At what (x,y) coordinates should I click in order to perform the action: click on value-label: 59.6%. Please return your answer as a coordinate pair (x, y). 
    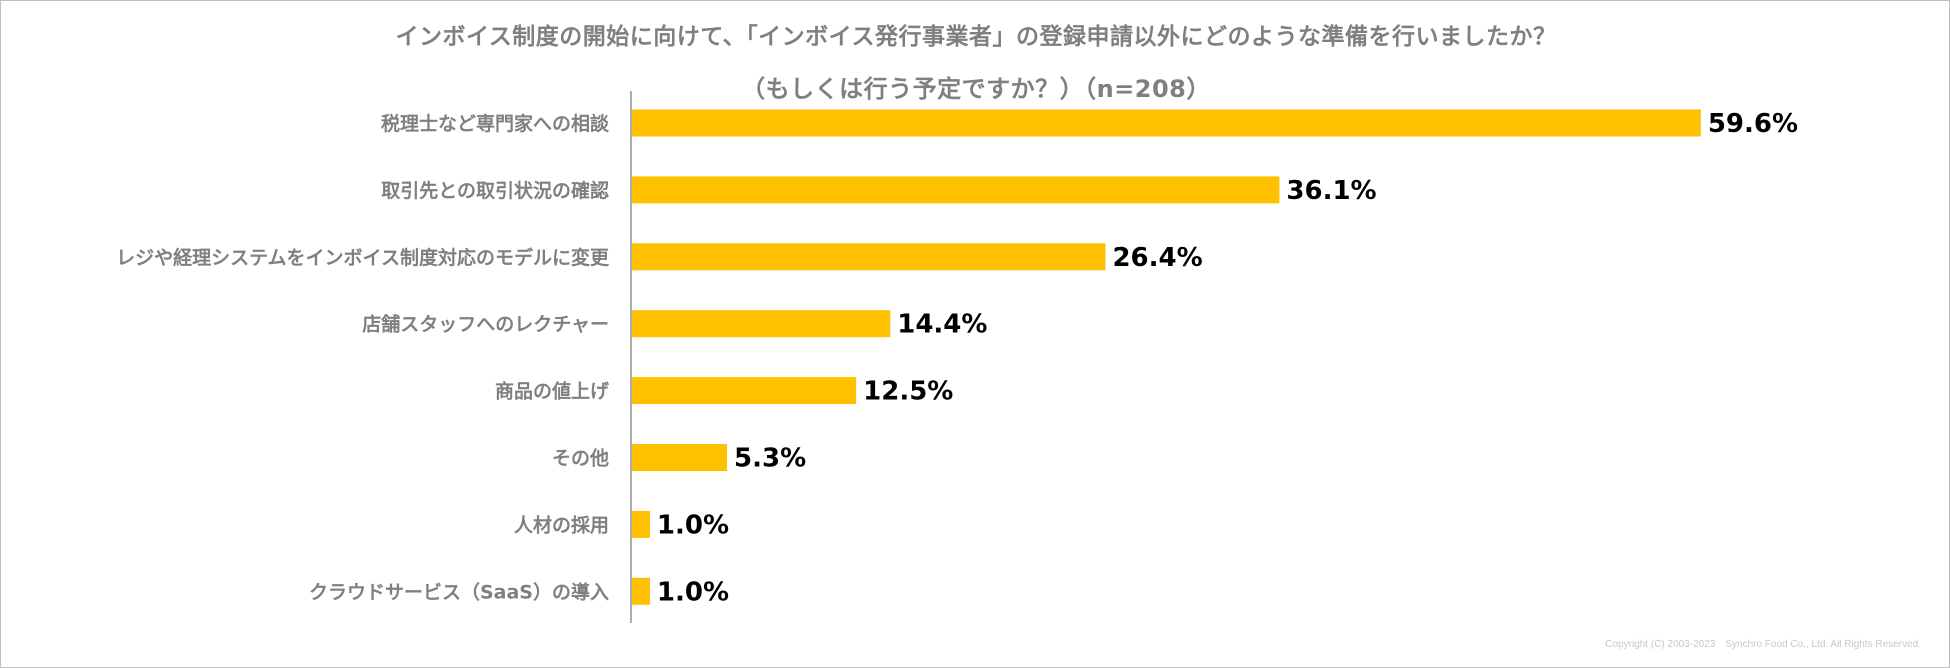
    Looking at the image, I should click on (1753, 124).